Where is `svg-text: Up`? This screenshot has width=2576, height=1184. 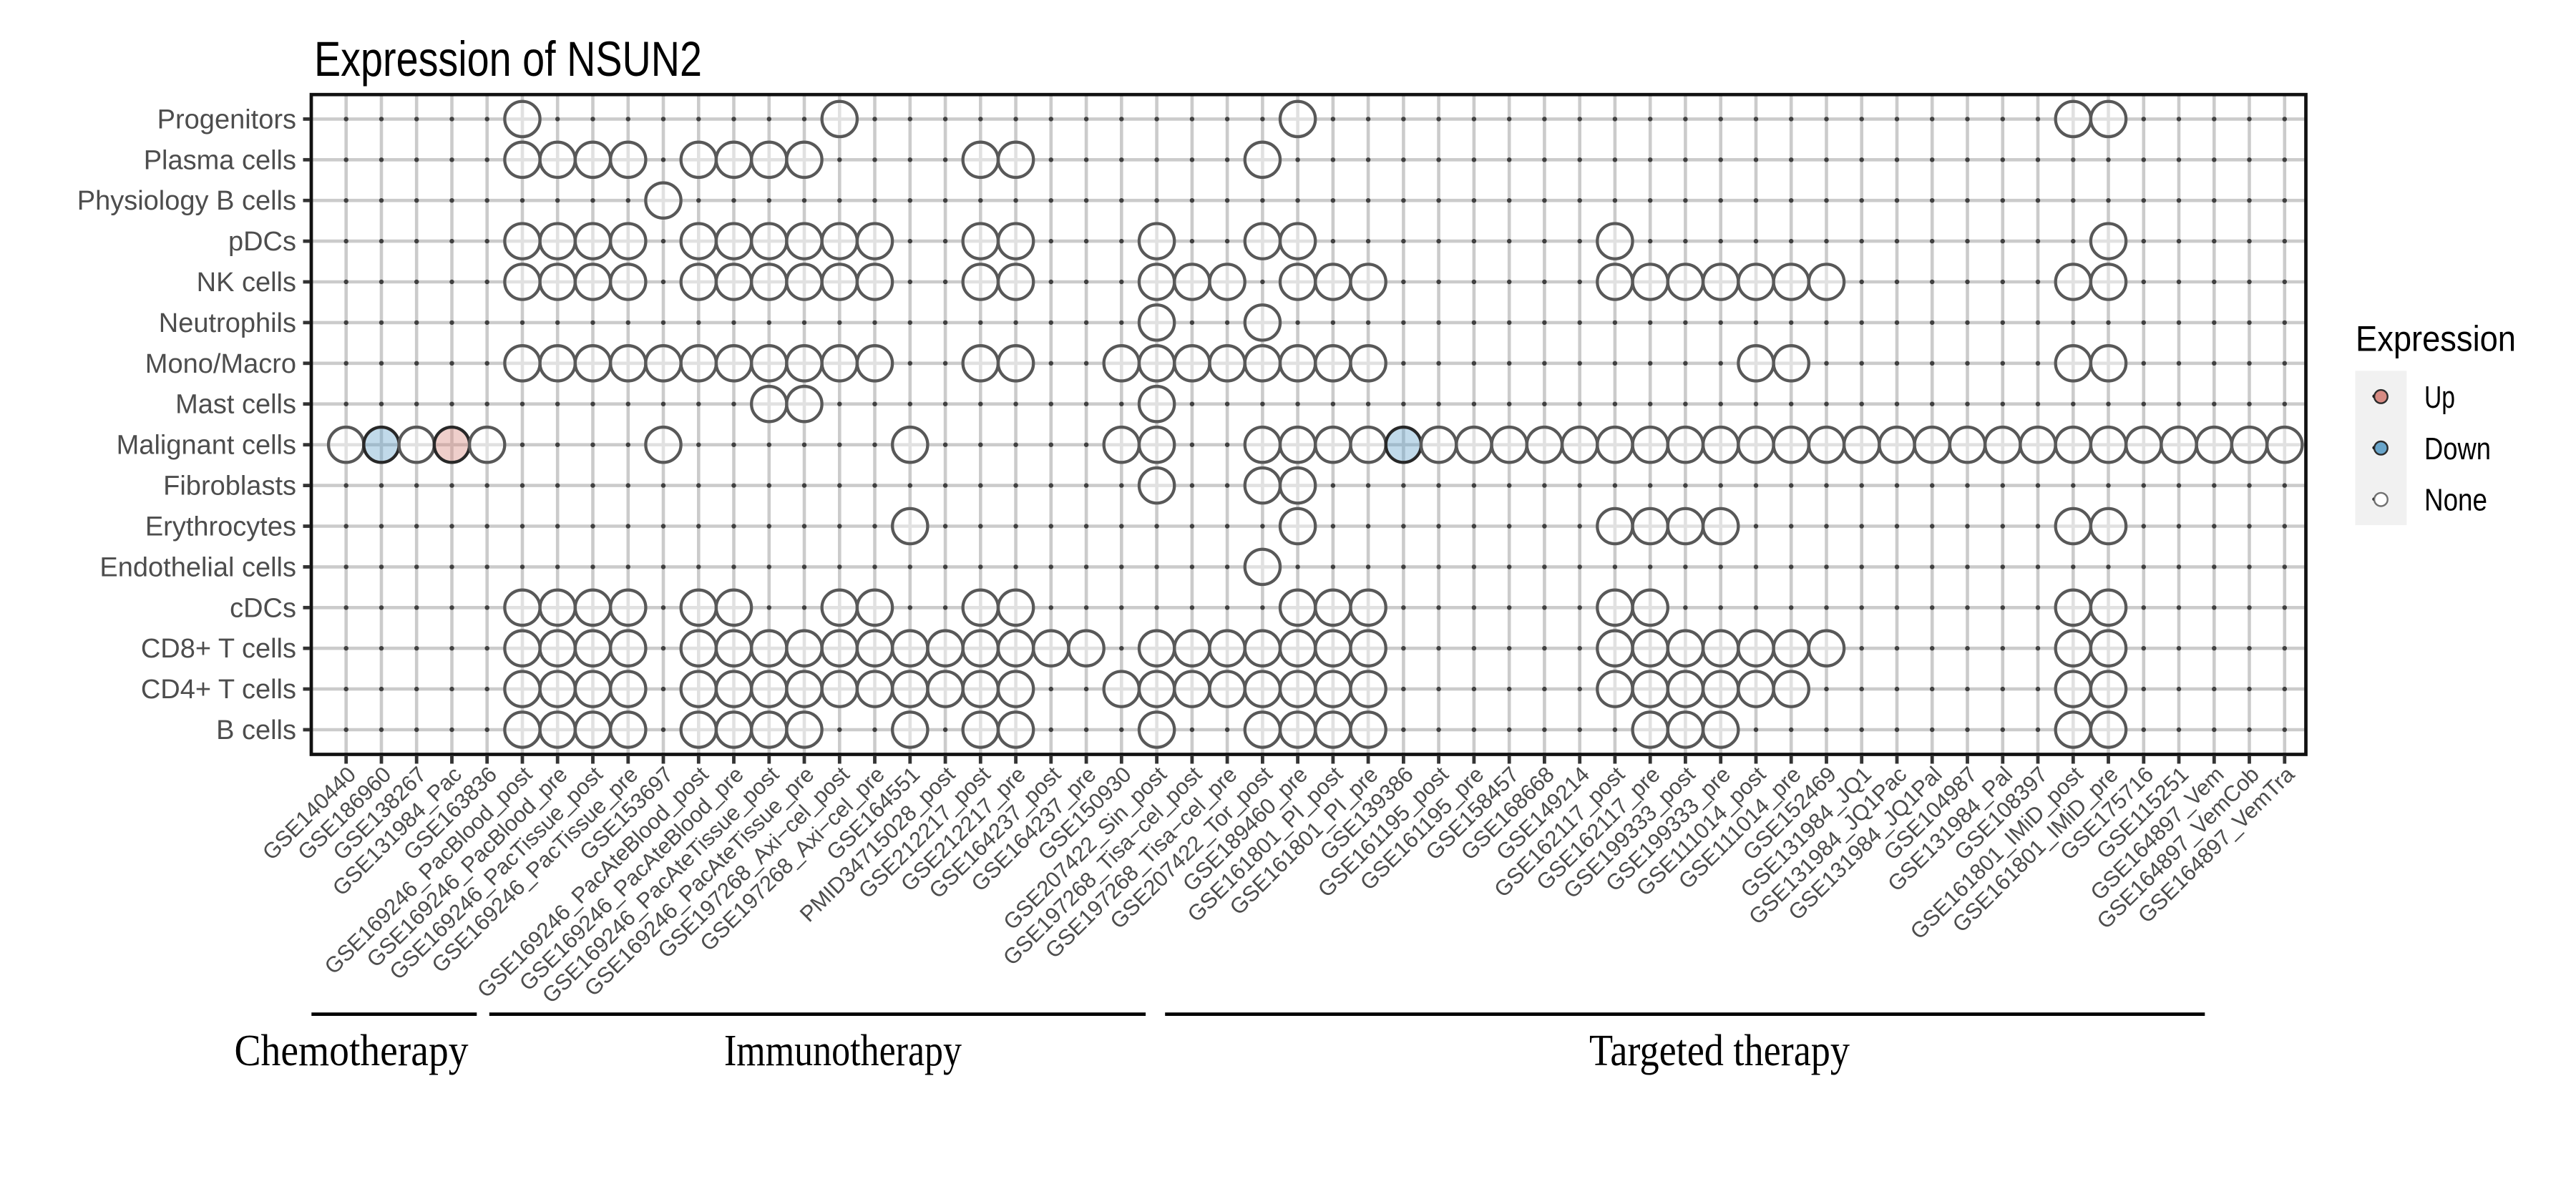
svg-text: Up is located at coordinates (2439, 397).